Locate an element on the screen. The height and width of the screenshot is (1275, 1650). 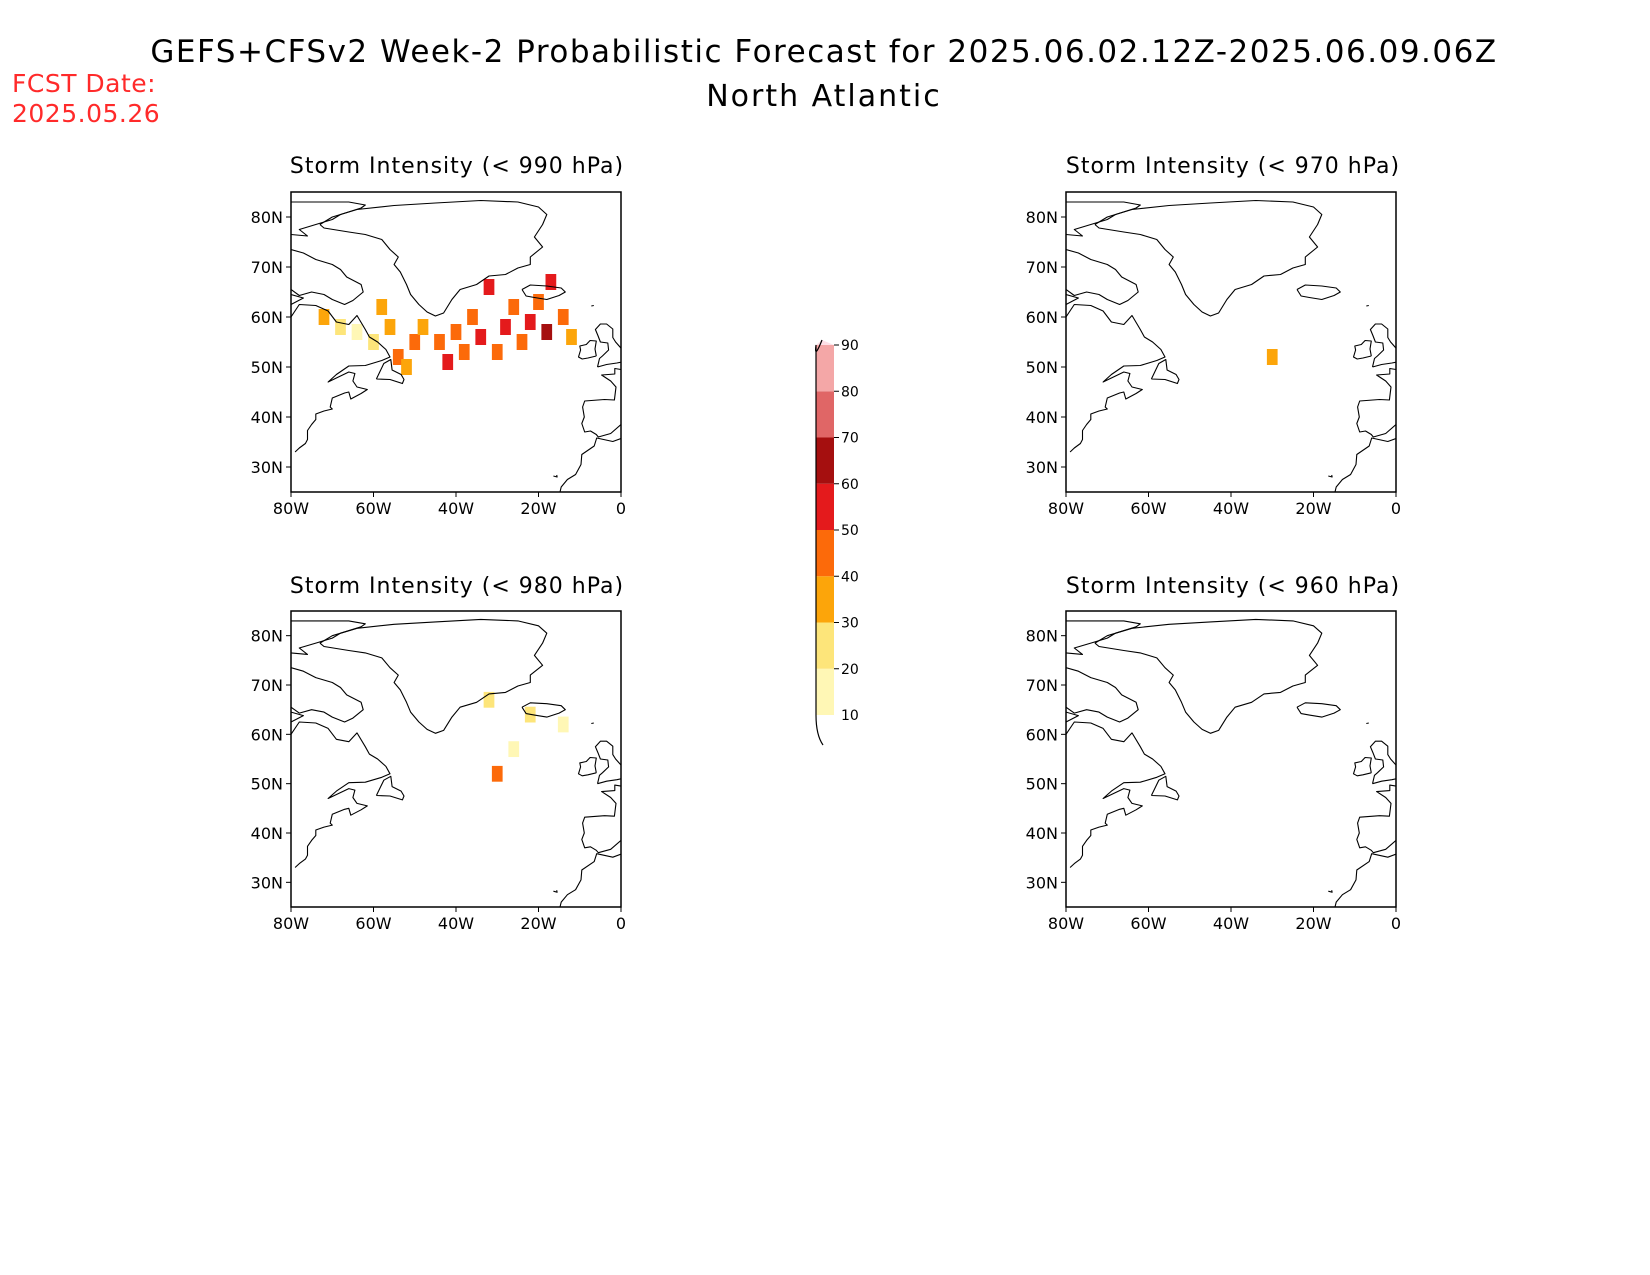
map-frame is located at coordinates (1231, 759).